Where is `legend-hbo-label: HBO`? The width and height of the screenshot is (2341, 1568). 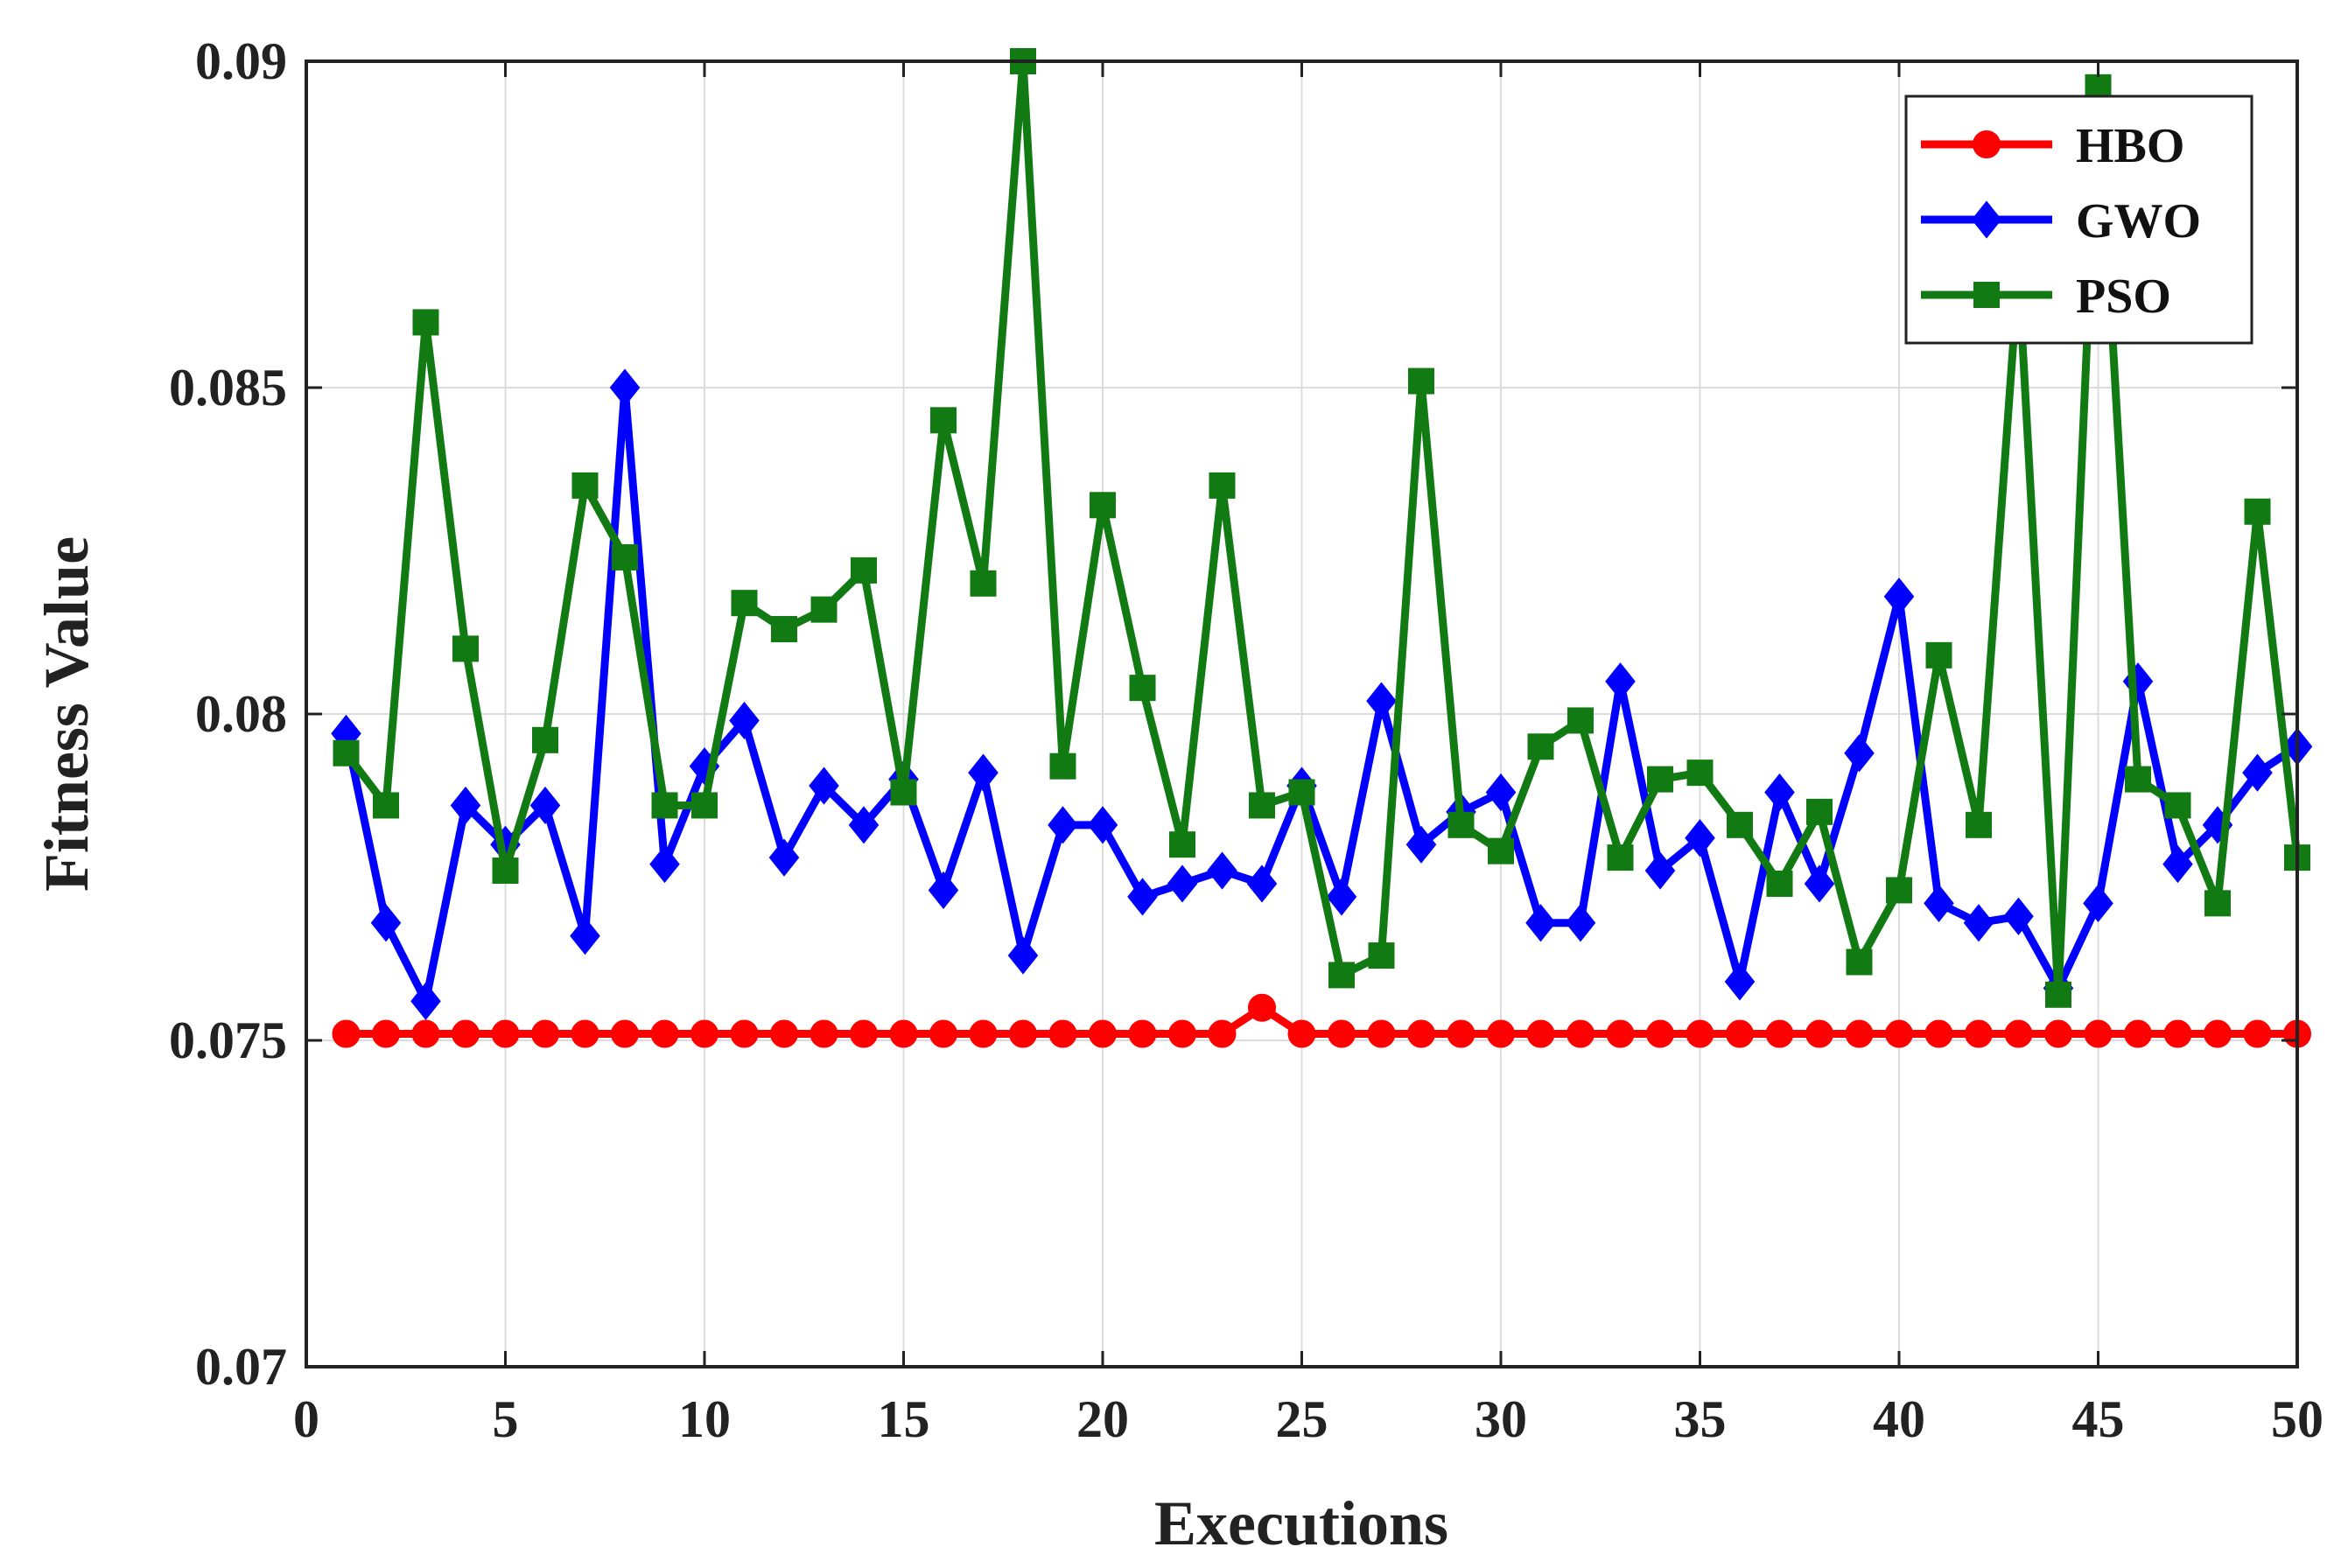 legend-hbo-label: HBO is located at coordinates (2130, 146).